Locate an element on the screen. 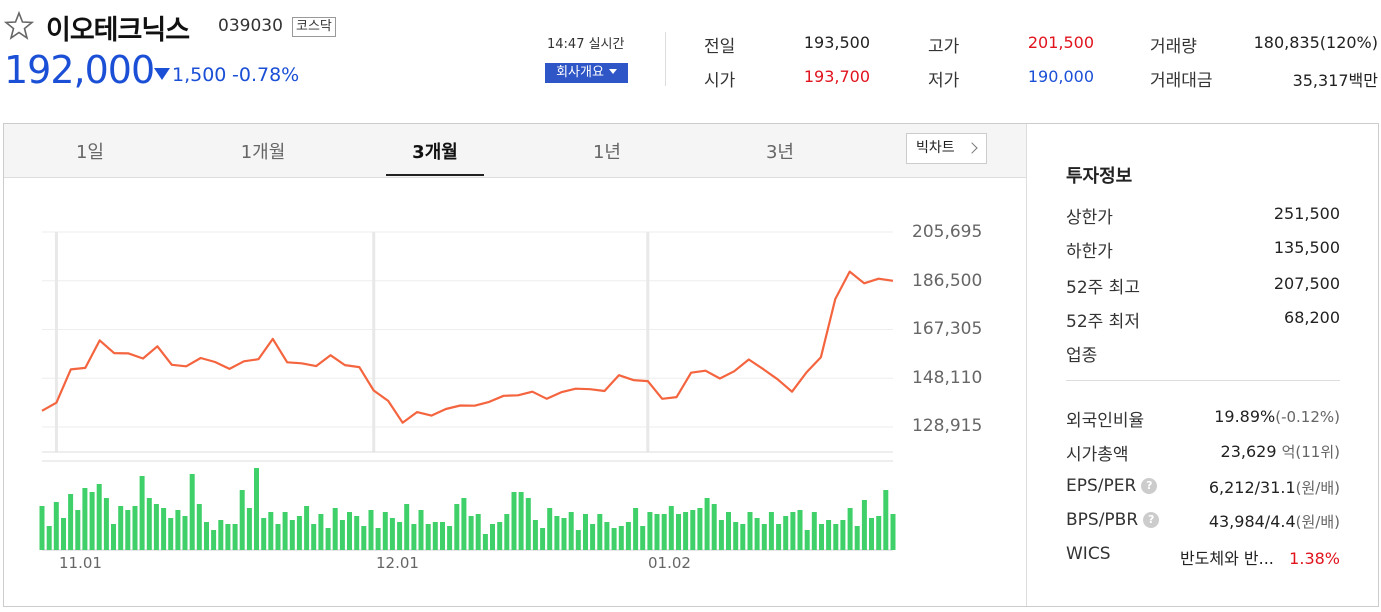 This screenshot has height=612, width=1381. x-tick-label: 11.01 is located at coordinates (80, 563).